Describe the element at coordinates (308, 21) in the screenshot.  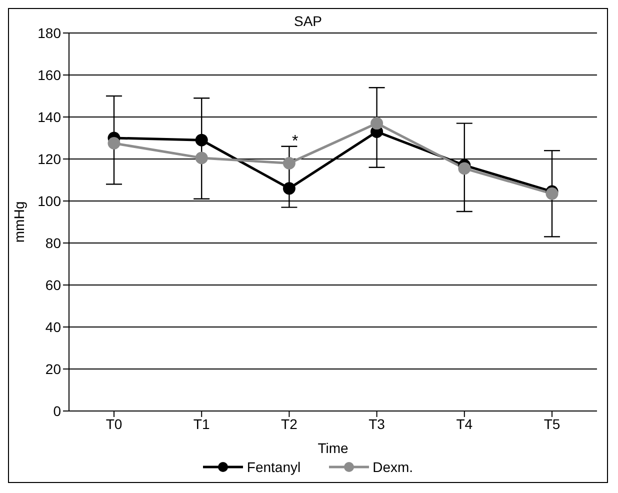
I see `chart-title: SAP` at that location.